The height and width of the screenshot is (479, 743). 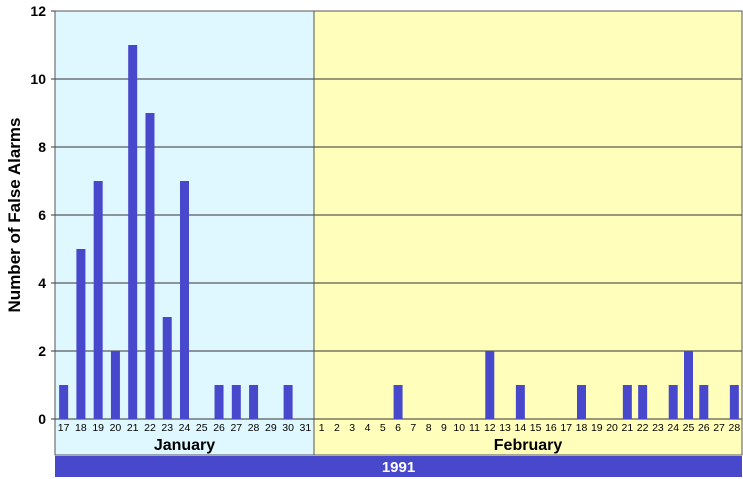 I want to click on x-tick-label: 3, so click(x=352, y=428).